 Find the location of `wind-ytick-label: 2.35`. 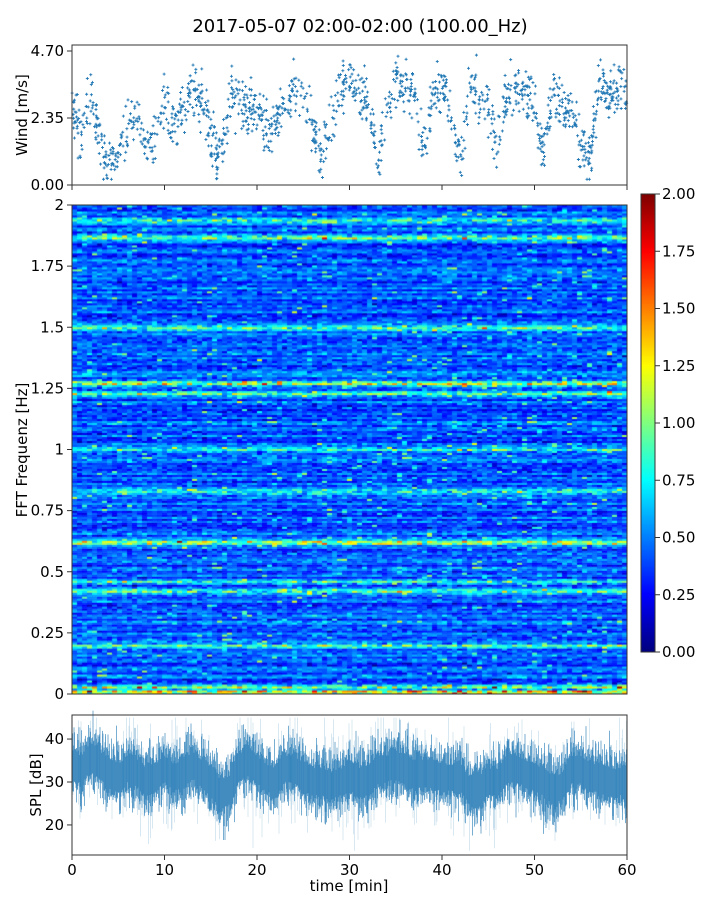

wind-ytick-label: 2.35 is located at coordinates (47, 118).